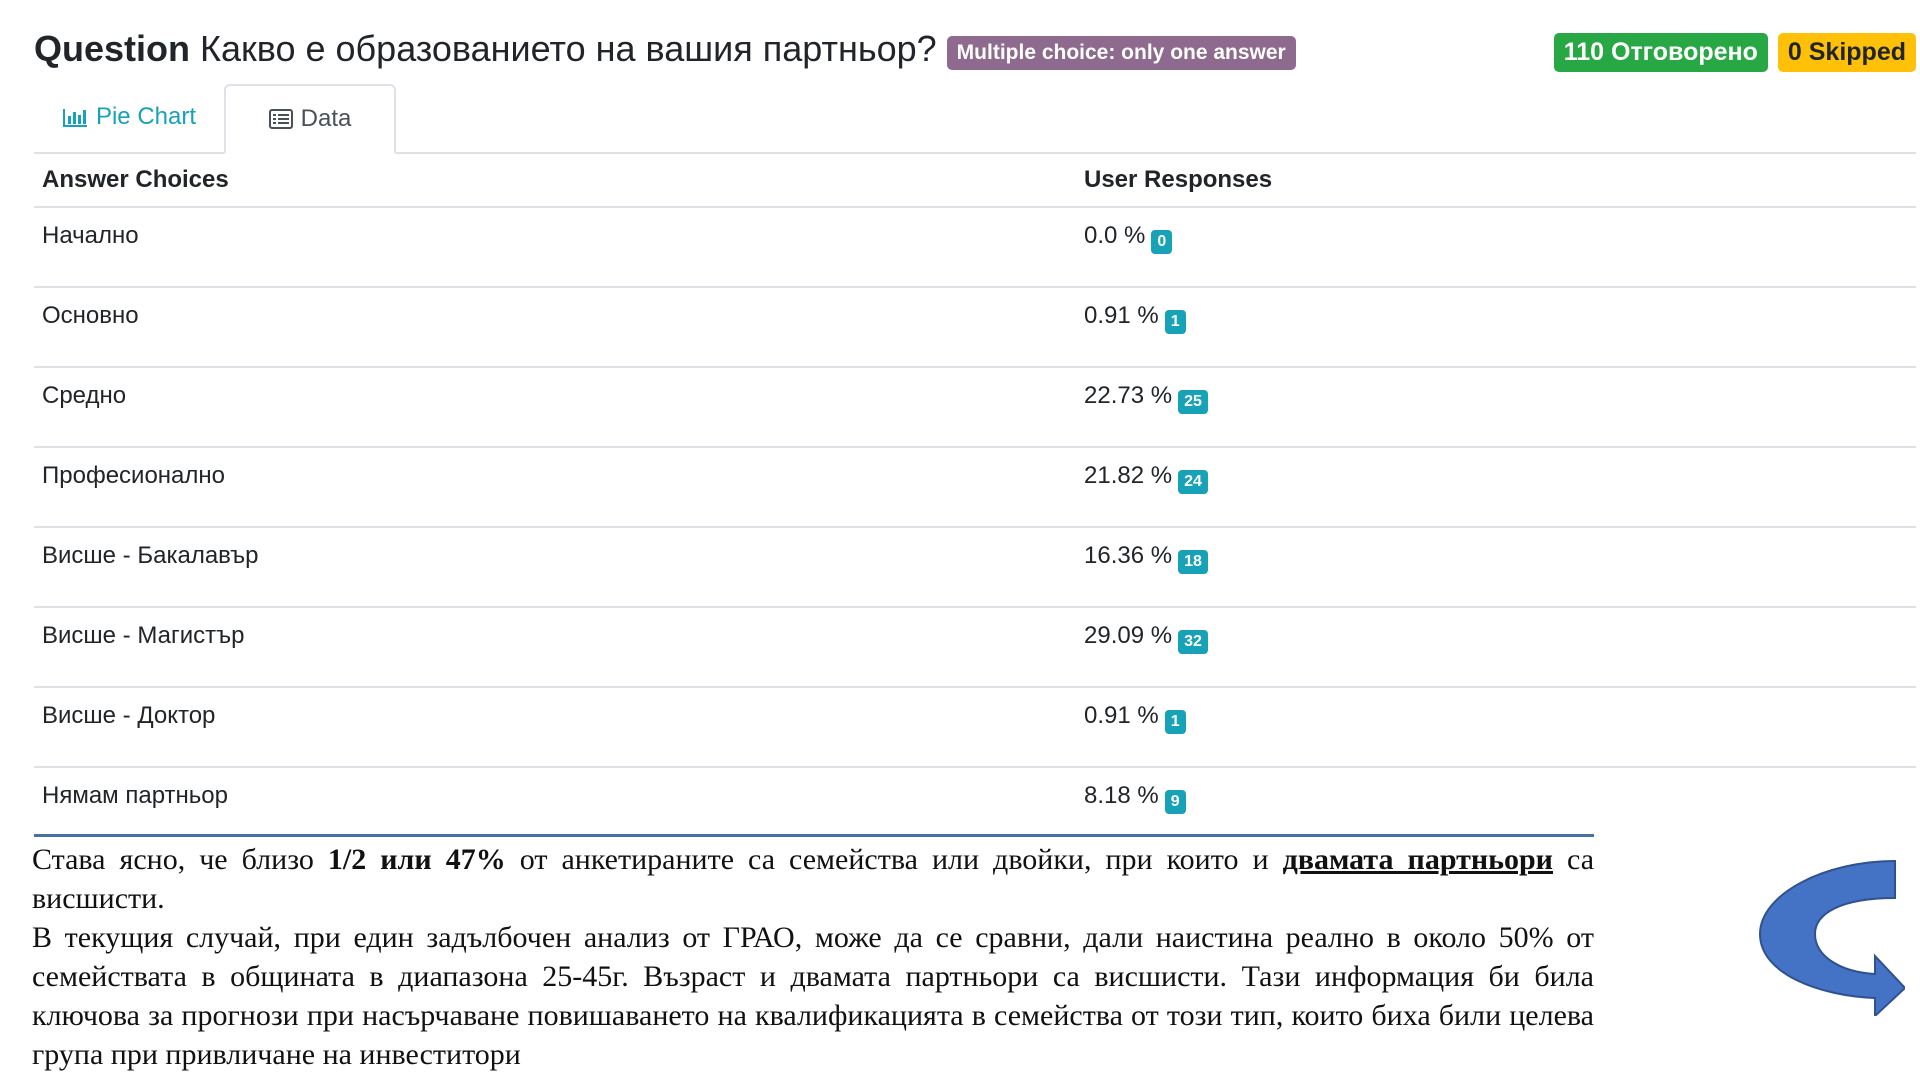 The width and height of the screenshot is (1920, 1080). What do you see at coordinates (555, 487) in the screenshot?
I see `answer-choice: Професионално` at bounding box center [555, 487].